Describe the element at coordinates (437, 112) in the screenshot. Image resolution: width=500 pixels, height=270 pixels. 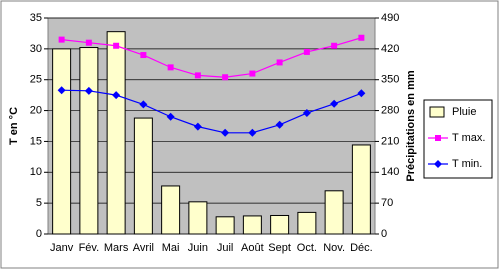
I see `legend-swatch` at that location.